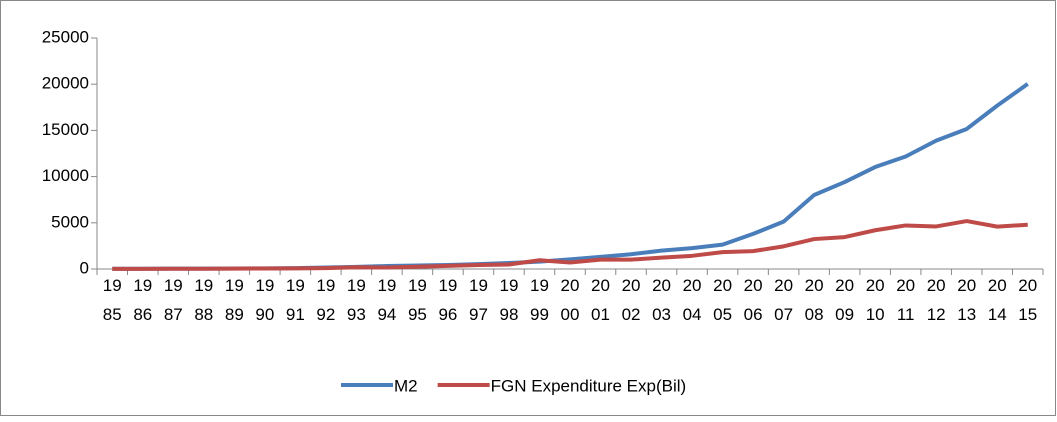  Describe the element at coordinates (600, 300) in the screenshot. I see `x-tick-label: 20 01` at that location.